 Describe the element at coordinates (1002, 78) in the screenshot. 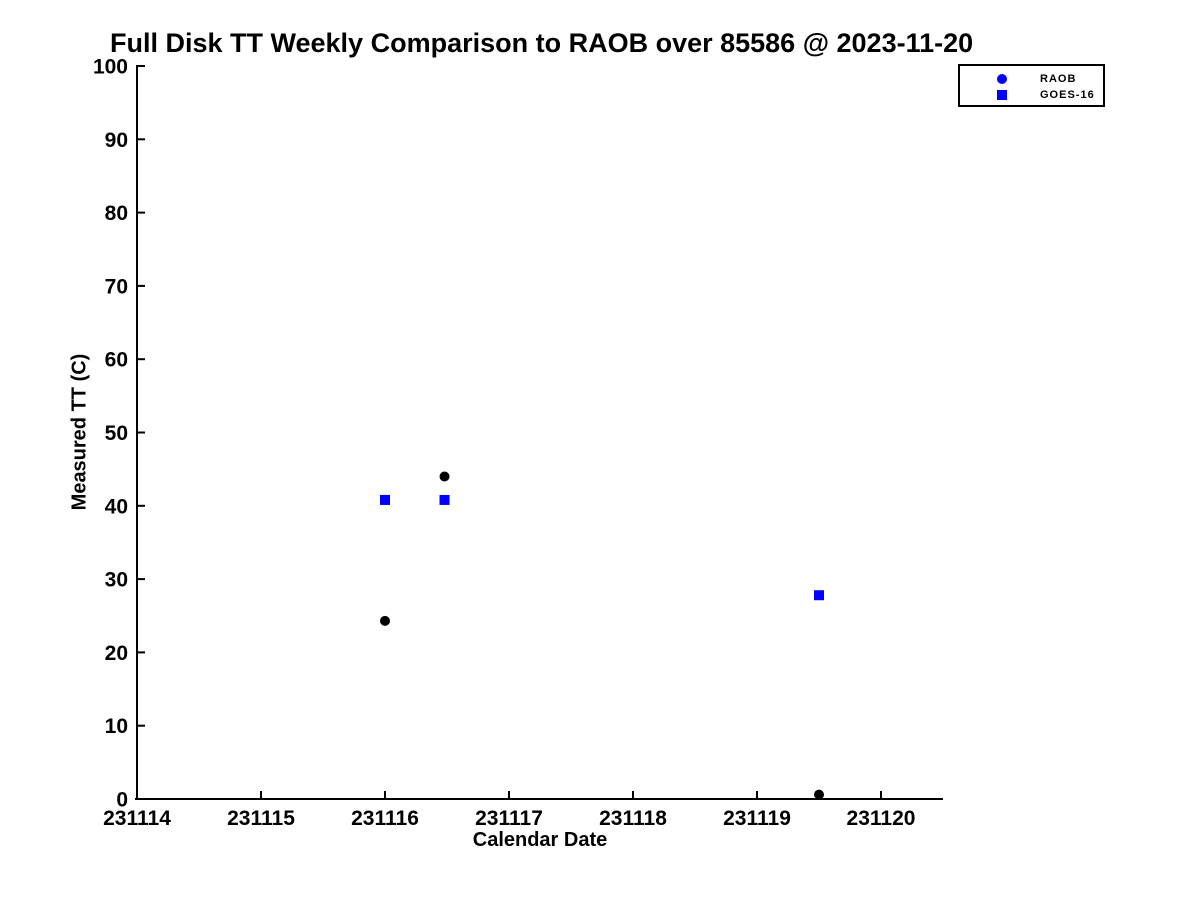

I see `raob-circle-marker-icon` at that location.